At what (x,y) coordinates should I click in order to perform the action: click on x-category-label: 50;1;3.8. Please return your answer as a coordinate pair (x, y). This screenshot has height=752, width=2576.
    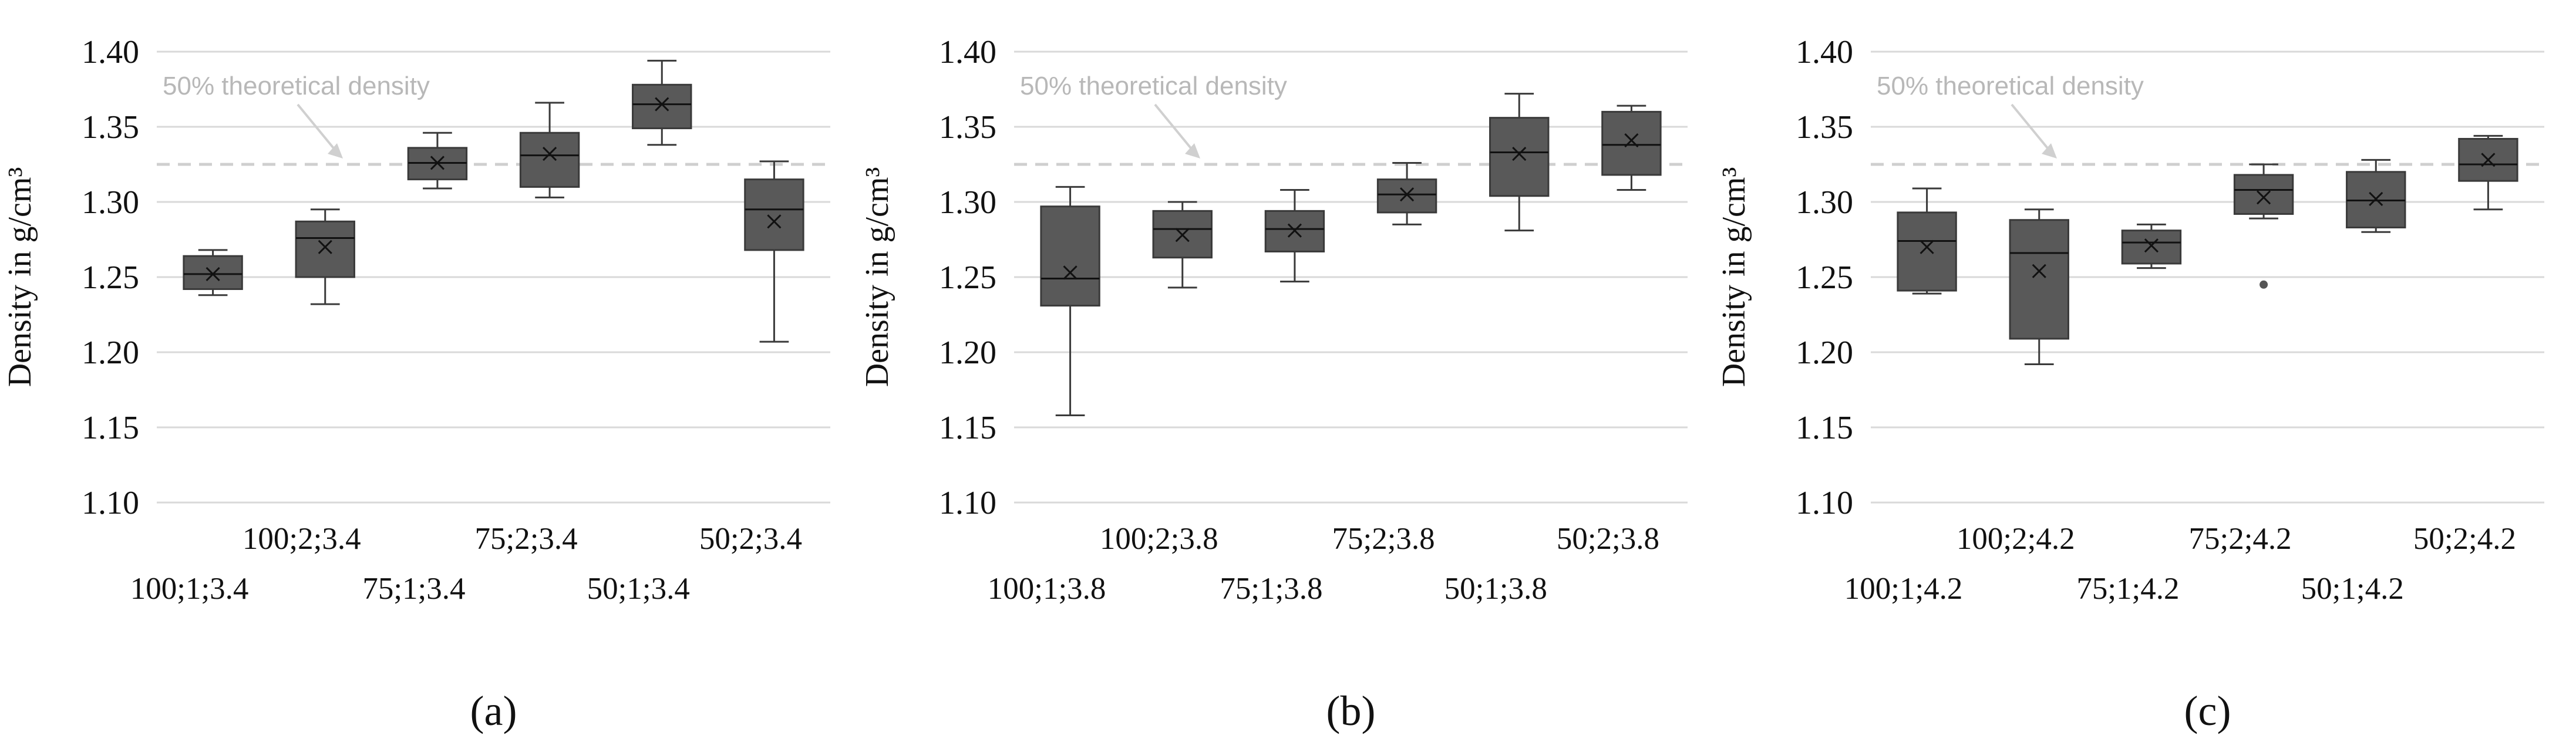
    Looking at the image, I should click on (1495, 589).